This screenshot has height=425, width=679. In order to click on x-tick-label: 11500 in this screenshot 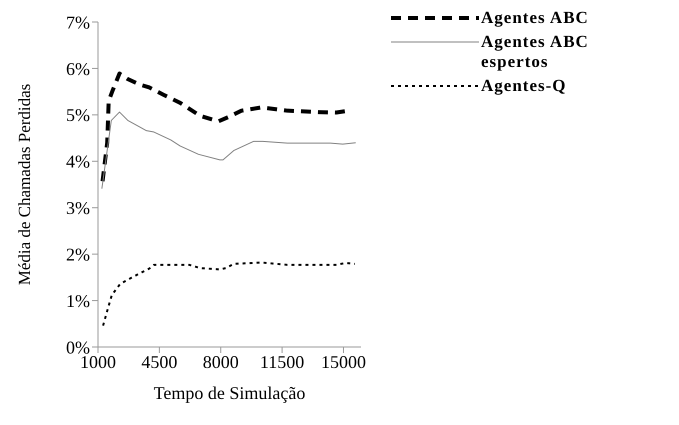, I will do `click(282, 362)`.